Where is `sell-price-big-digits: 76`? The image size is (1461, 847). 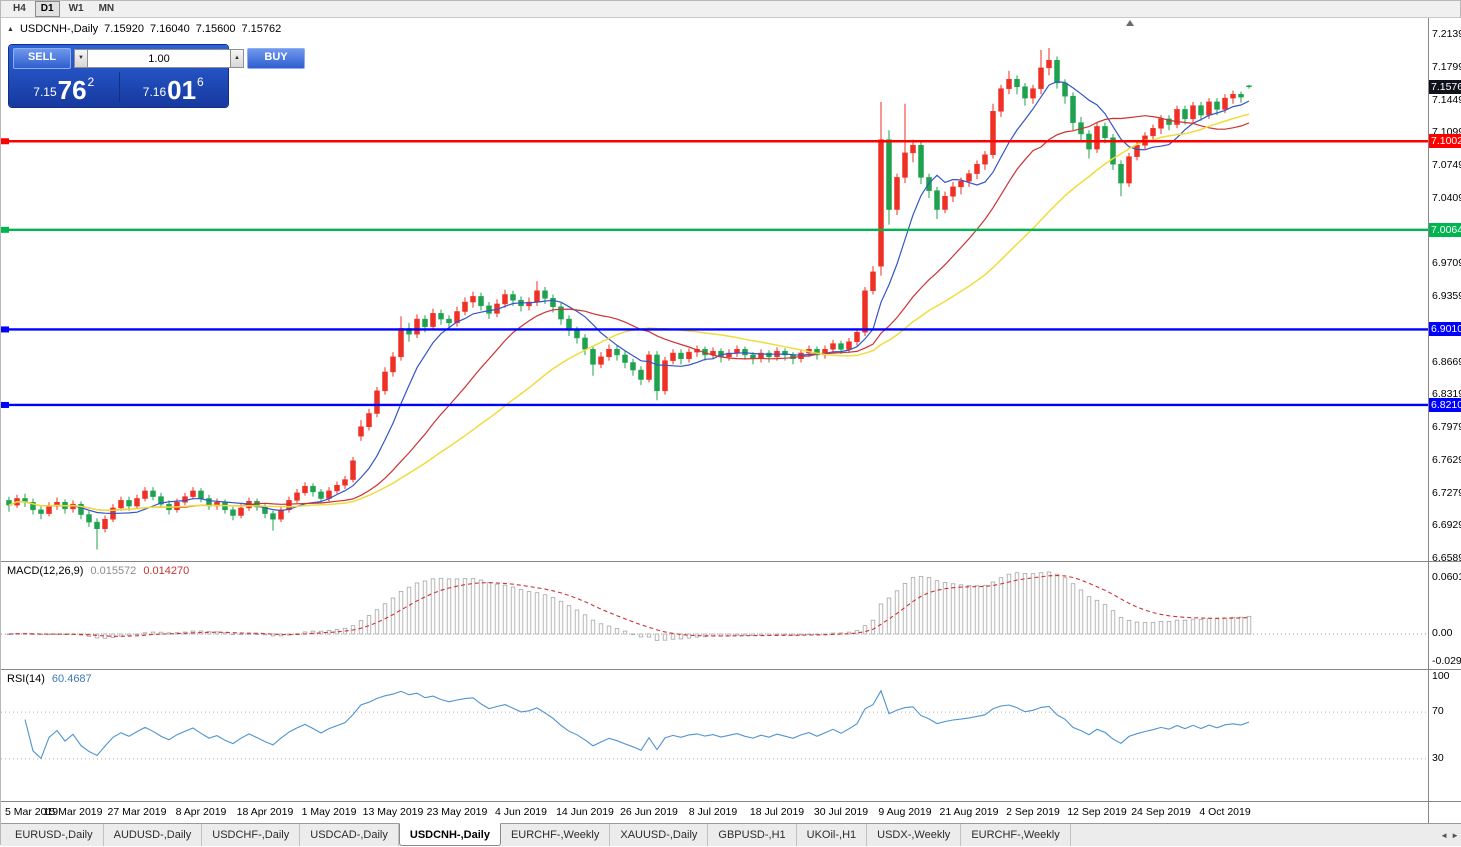
sell-price-big-digits: 76 is located at coordinates (72, 90).